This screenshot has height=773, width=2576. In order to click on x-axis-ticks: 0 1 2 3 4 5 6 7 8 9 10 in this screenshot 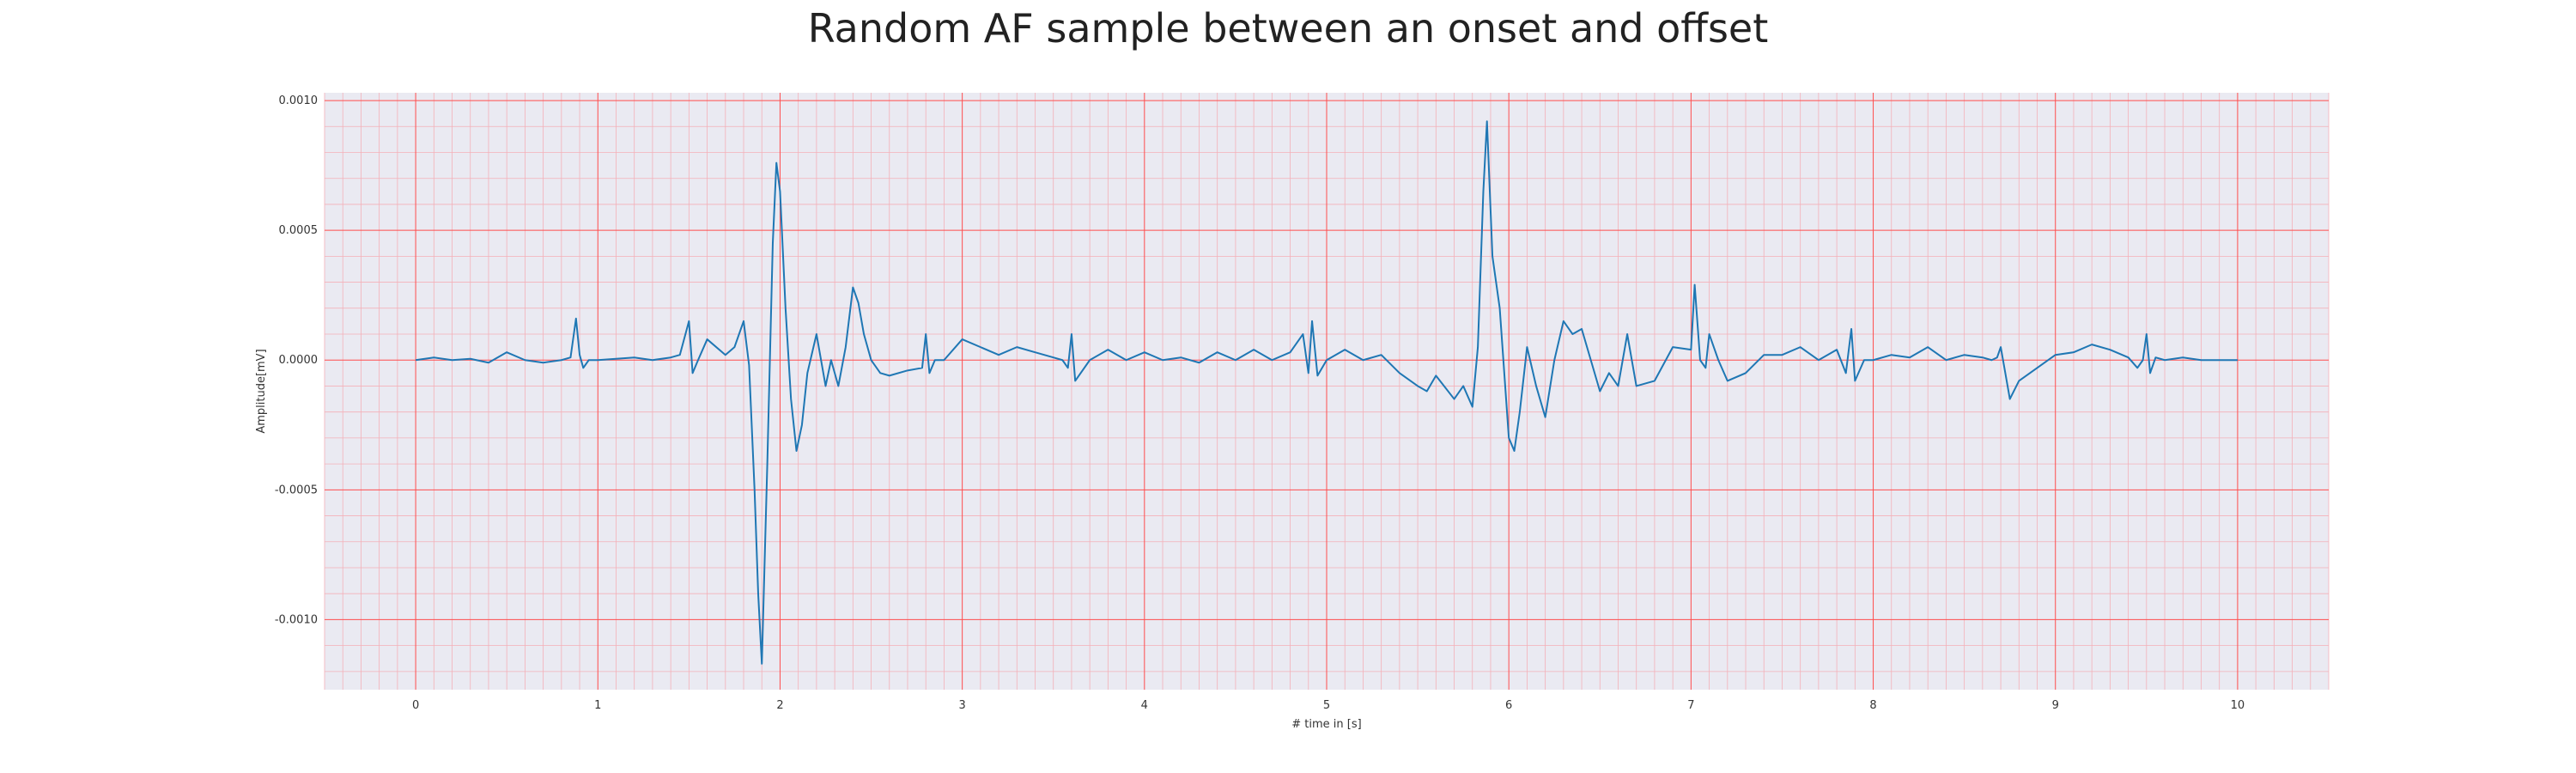, I will do `click(1328, 705)`.